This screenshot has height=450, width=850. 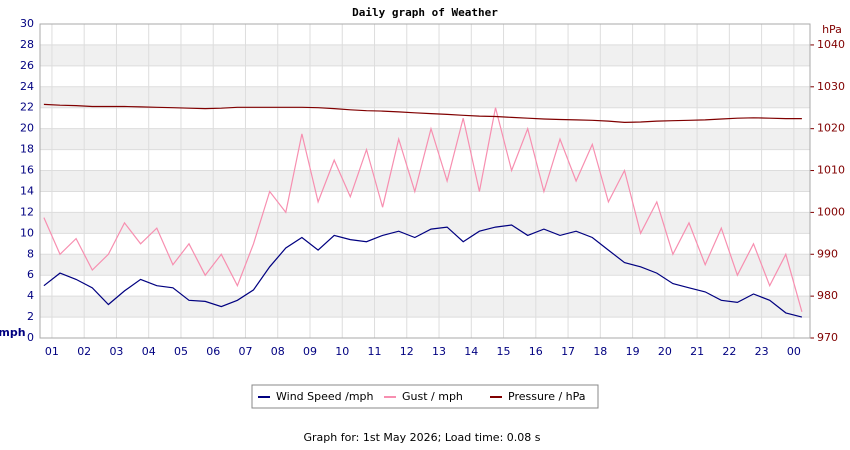 I want to click on x-tick-label: 18, so click(x=600, y=351).